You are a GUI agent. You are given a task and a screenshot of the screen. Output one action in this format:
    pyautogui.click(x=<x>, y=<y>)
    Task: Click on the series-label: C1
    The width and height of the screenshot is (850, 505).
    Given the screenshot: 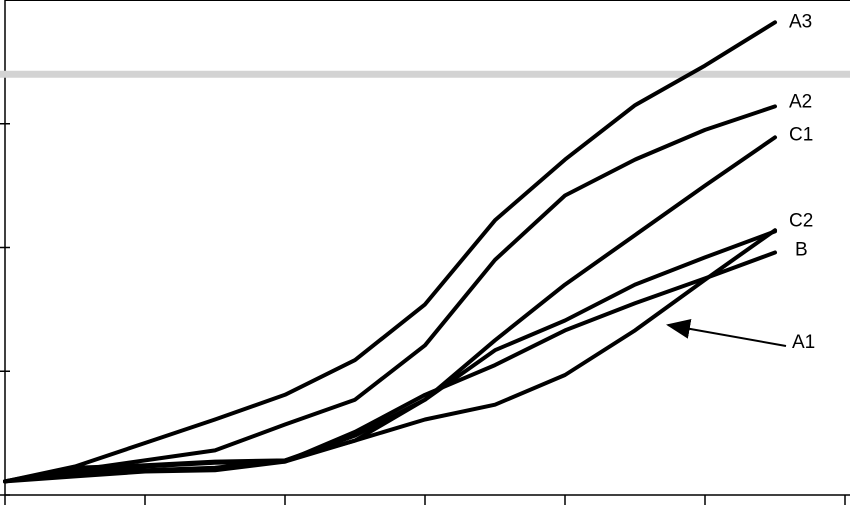 What is the action you would take?
    pyautogui.click(x=801, y=134)
    